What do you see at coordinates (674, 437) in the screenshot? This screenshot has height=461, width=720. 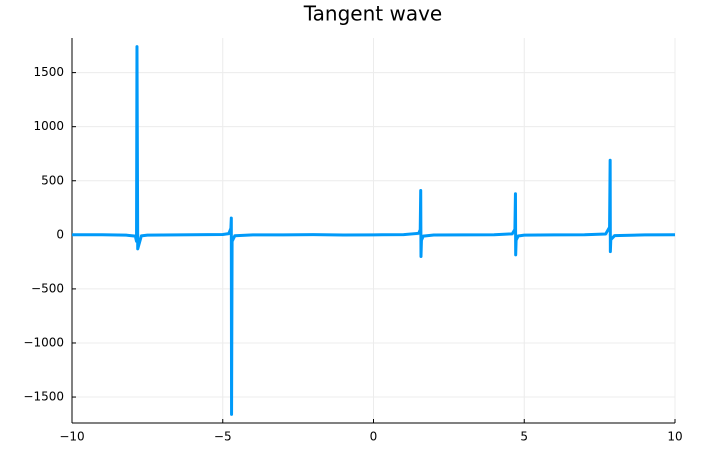 I see `x-tick-label: 10` at bounding box center [674, 437].